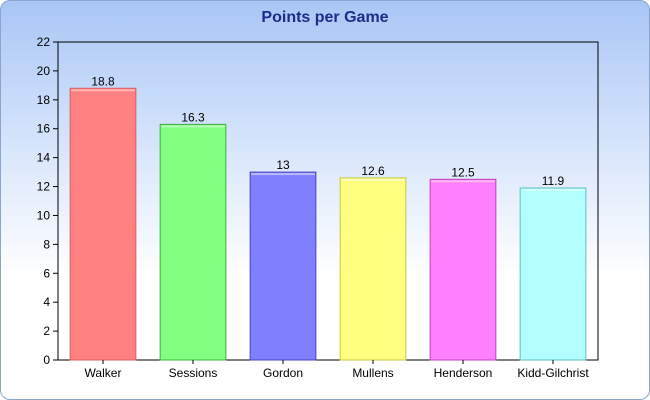  I want to click on y-tick-label: 16, so click(44, 129).